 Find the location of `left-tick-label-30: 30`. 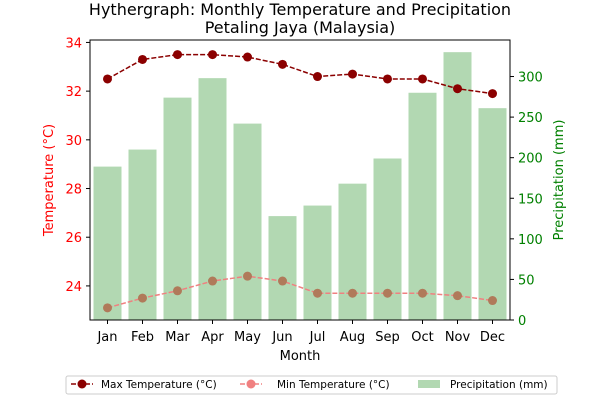

left-tick-label-30: 30 is located at coordinates (73, 141).